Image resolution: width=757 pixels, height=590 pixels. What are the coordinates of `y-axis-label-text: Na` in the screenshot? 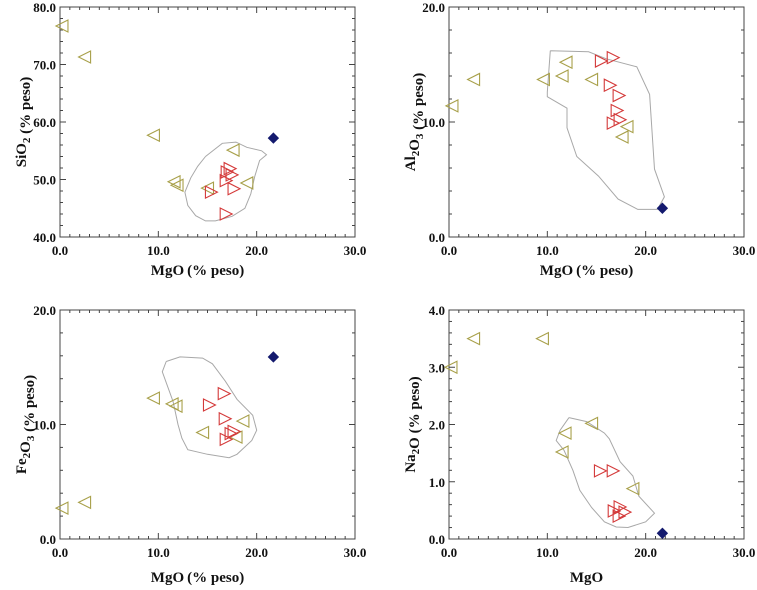 It's located at (411, 463).